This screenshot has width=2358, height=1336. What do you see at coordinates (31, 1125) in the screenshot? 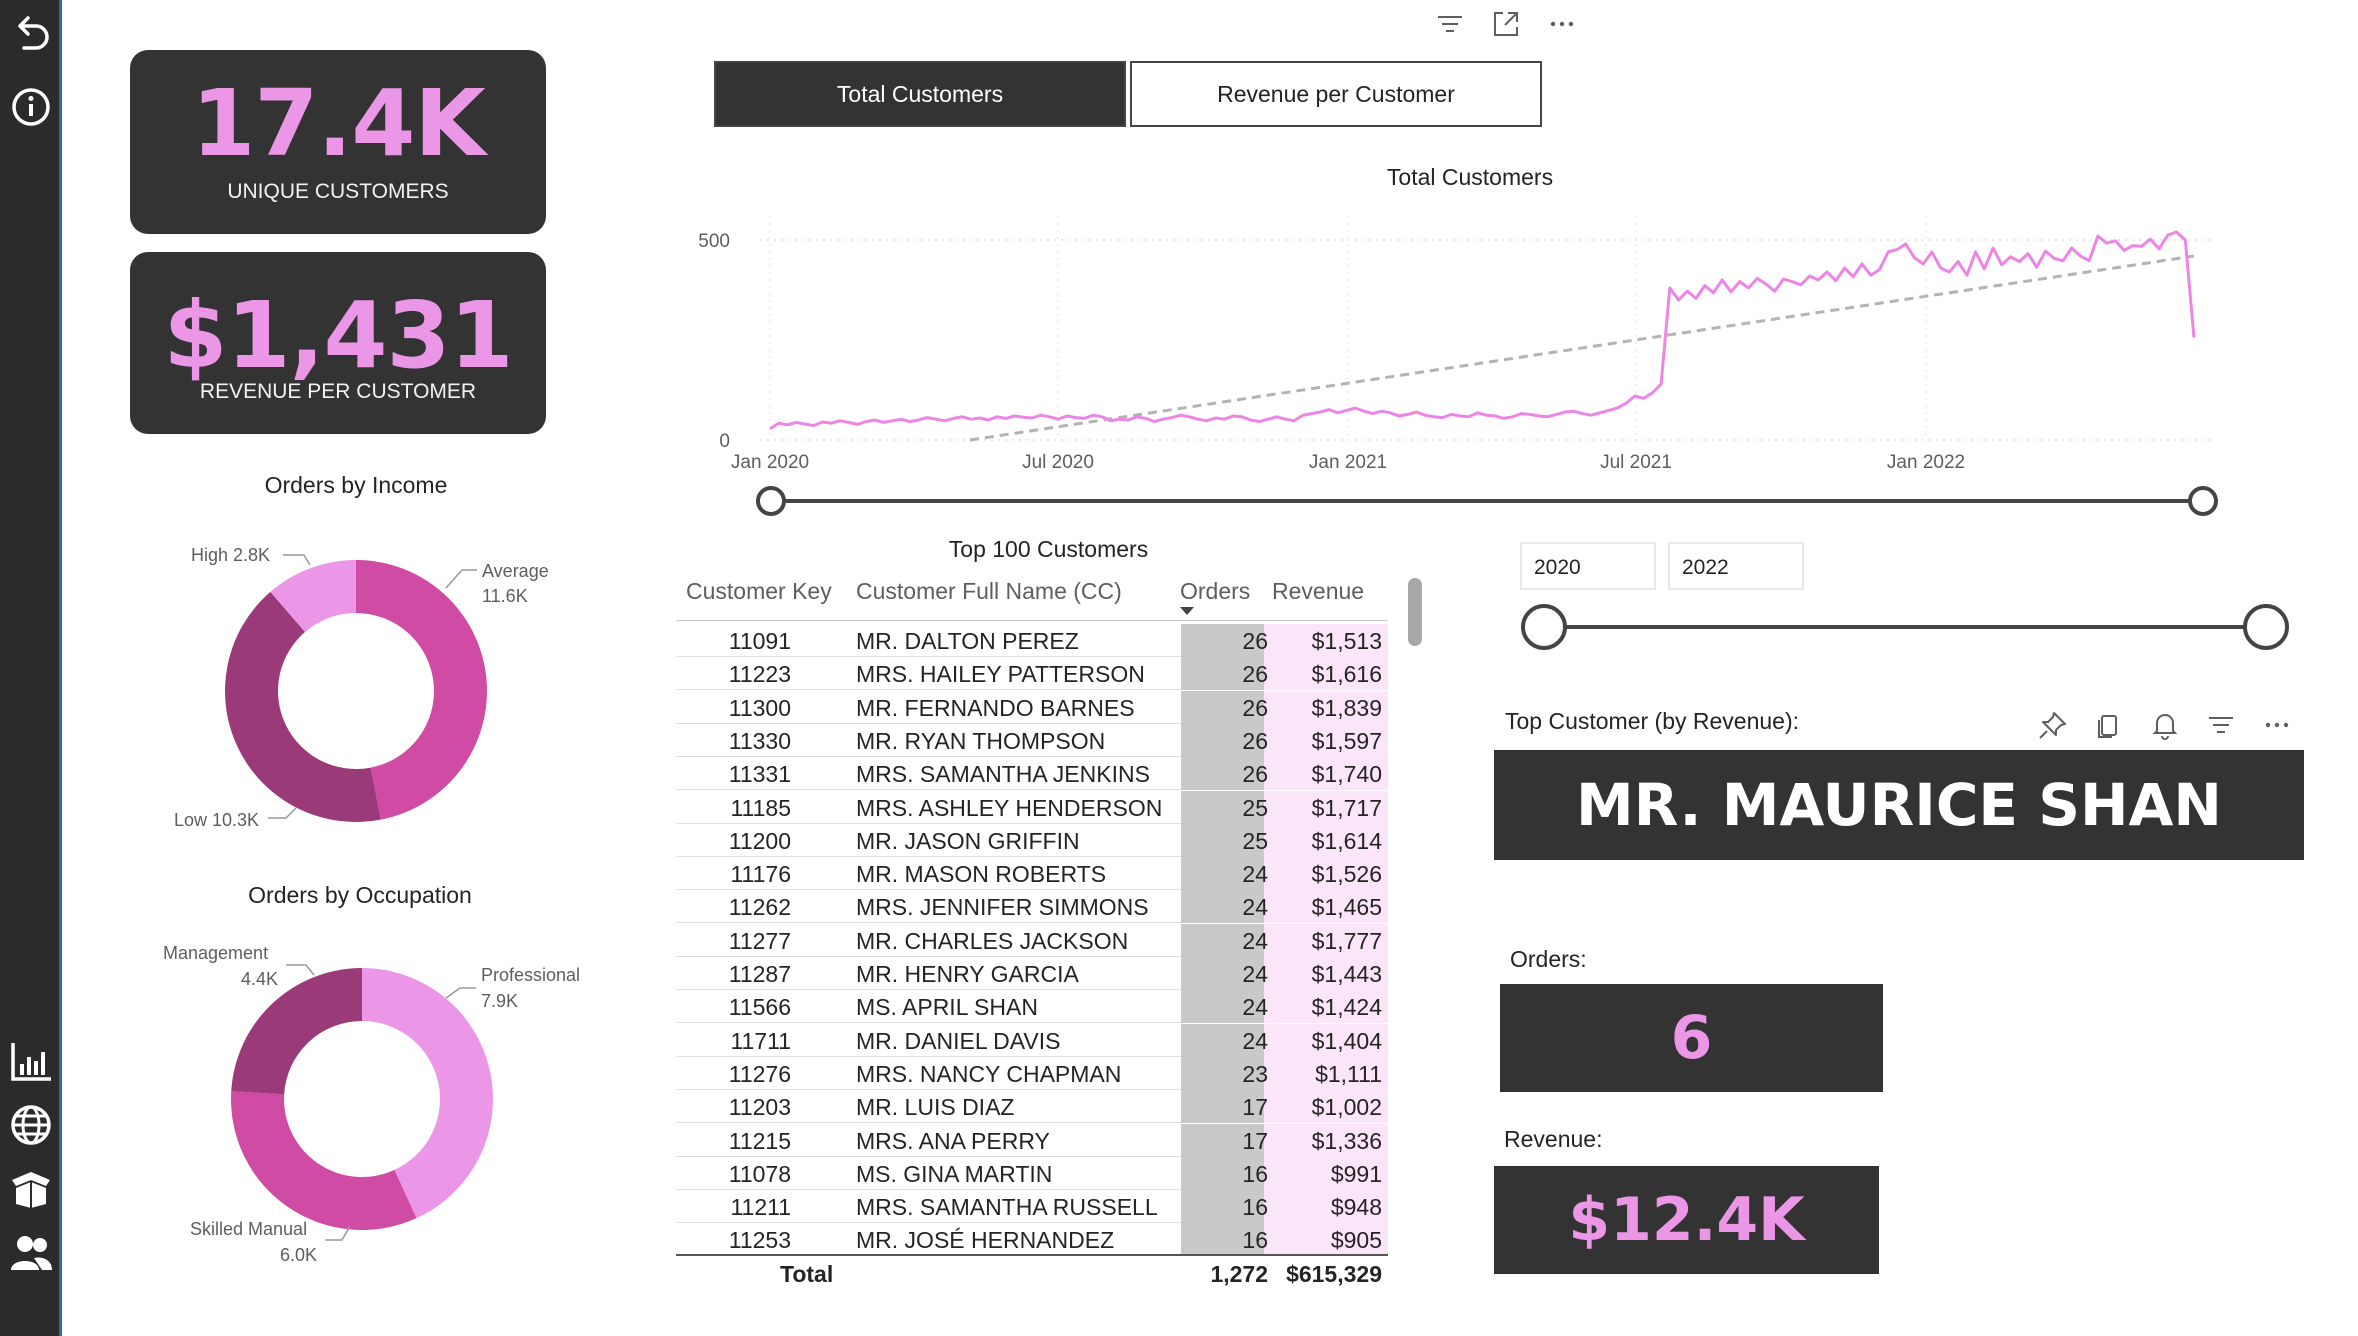
I see `globe-icon` at bounding box center [31, 1125].